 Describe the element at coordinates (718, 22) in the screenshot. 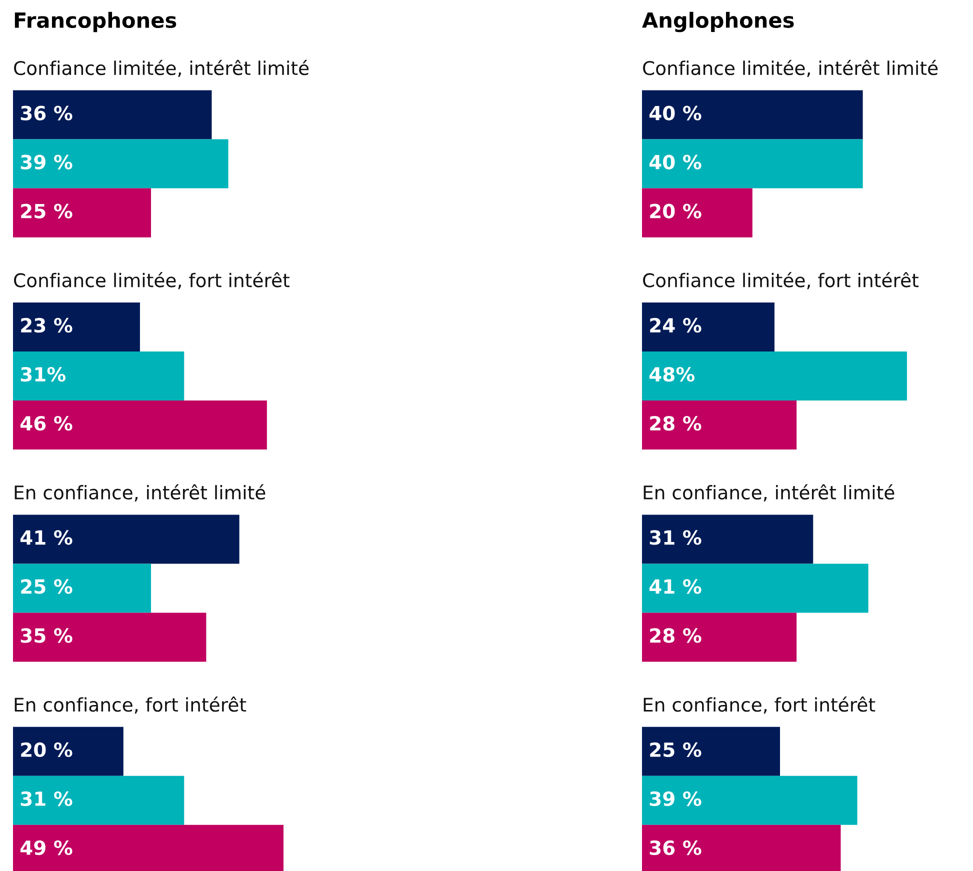

I see `chart-title: Anglophones` at that location.